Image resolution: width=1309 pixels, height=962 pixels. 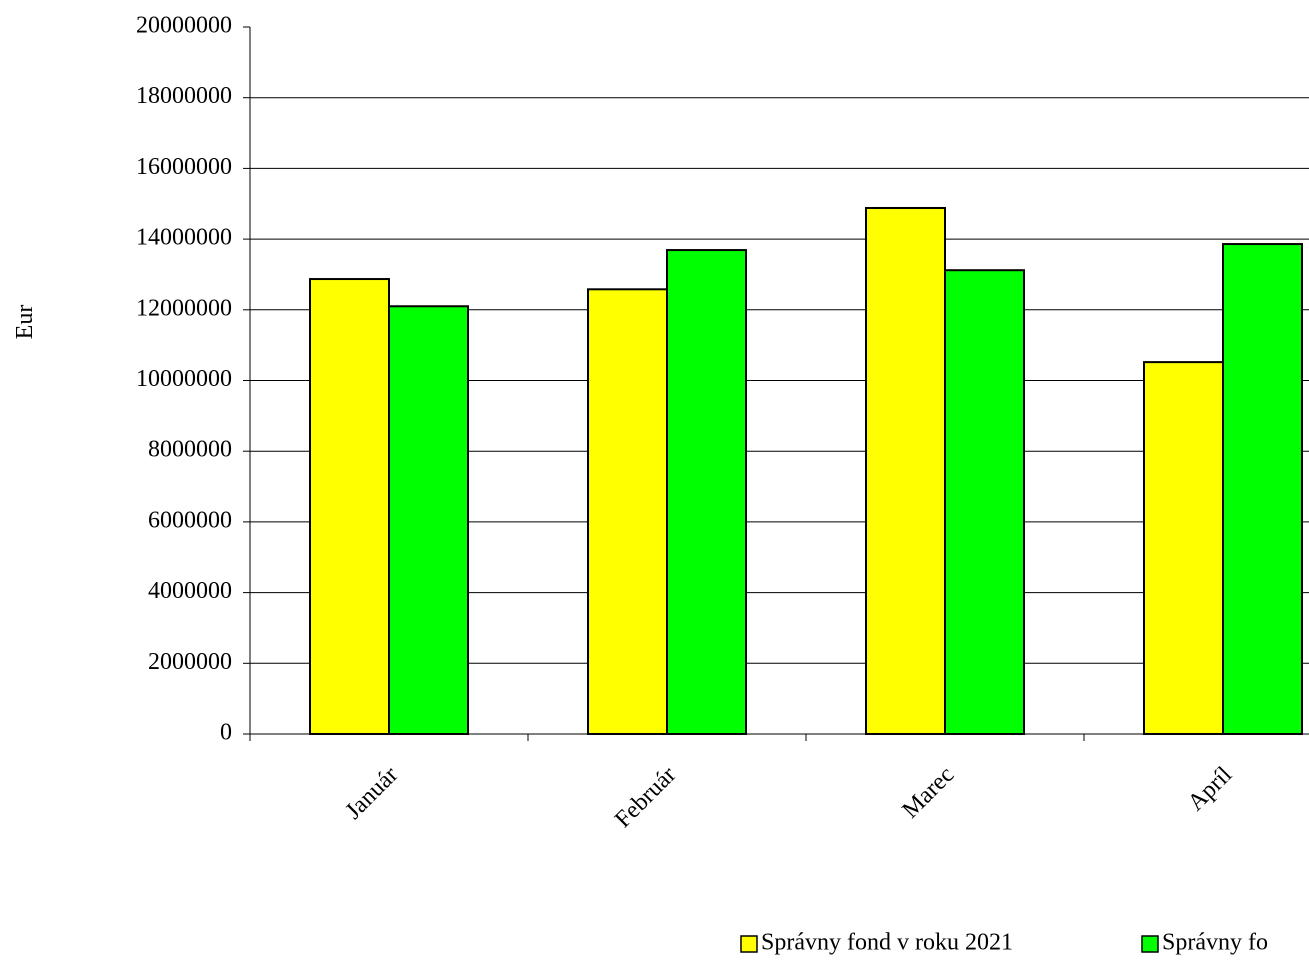 What do you see at coordinates (184, 308) in the screenshot?
I see `y-tick-label: 12000000` at bounding box center [184, 308].